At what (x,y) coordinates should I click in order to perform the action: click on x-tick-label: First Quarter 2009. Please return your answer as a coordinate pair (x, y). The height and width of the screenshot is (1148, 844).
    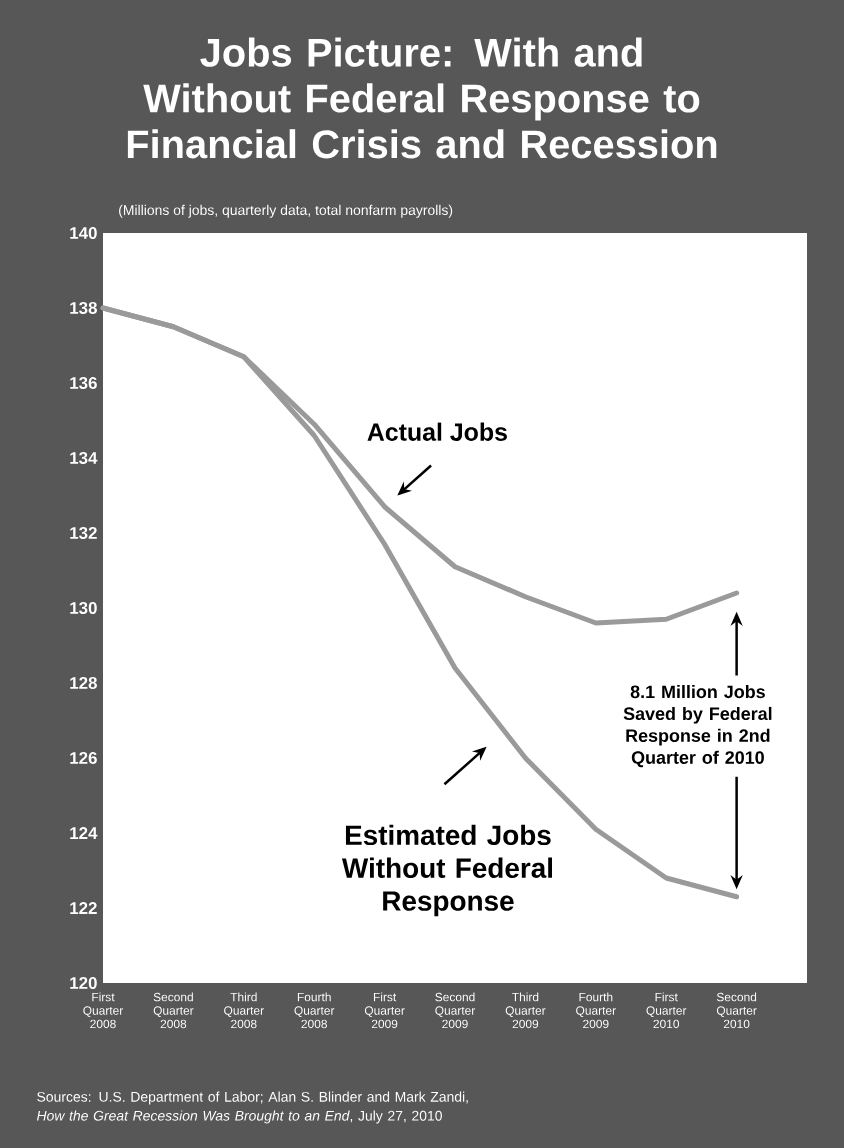
    Looking at the image, I should click on (384, 1010).